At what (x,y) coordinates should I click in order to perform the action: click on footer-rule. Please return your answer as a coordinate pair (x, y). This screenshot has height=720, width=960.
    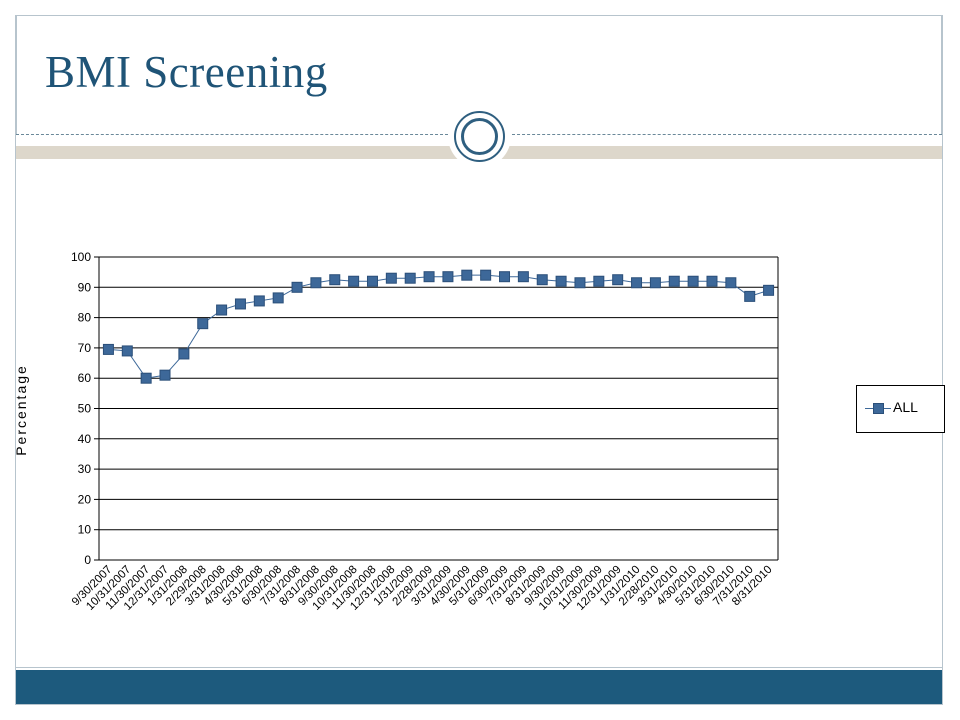
    Looking at the image, I should click on (479, 667).